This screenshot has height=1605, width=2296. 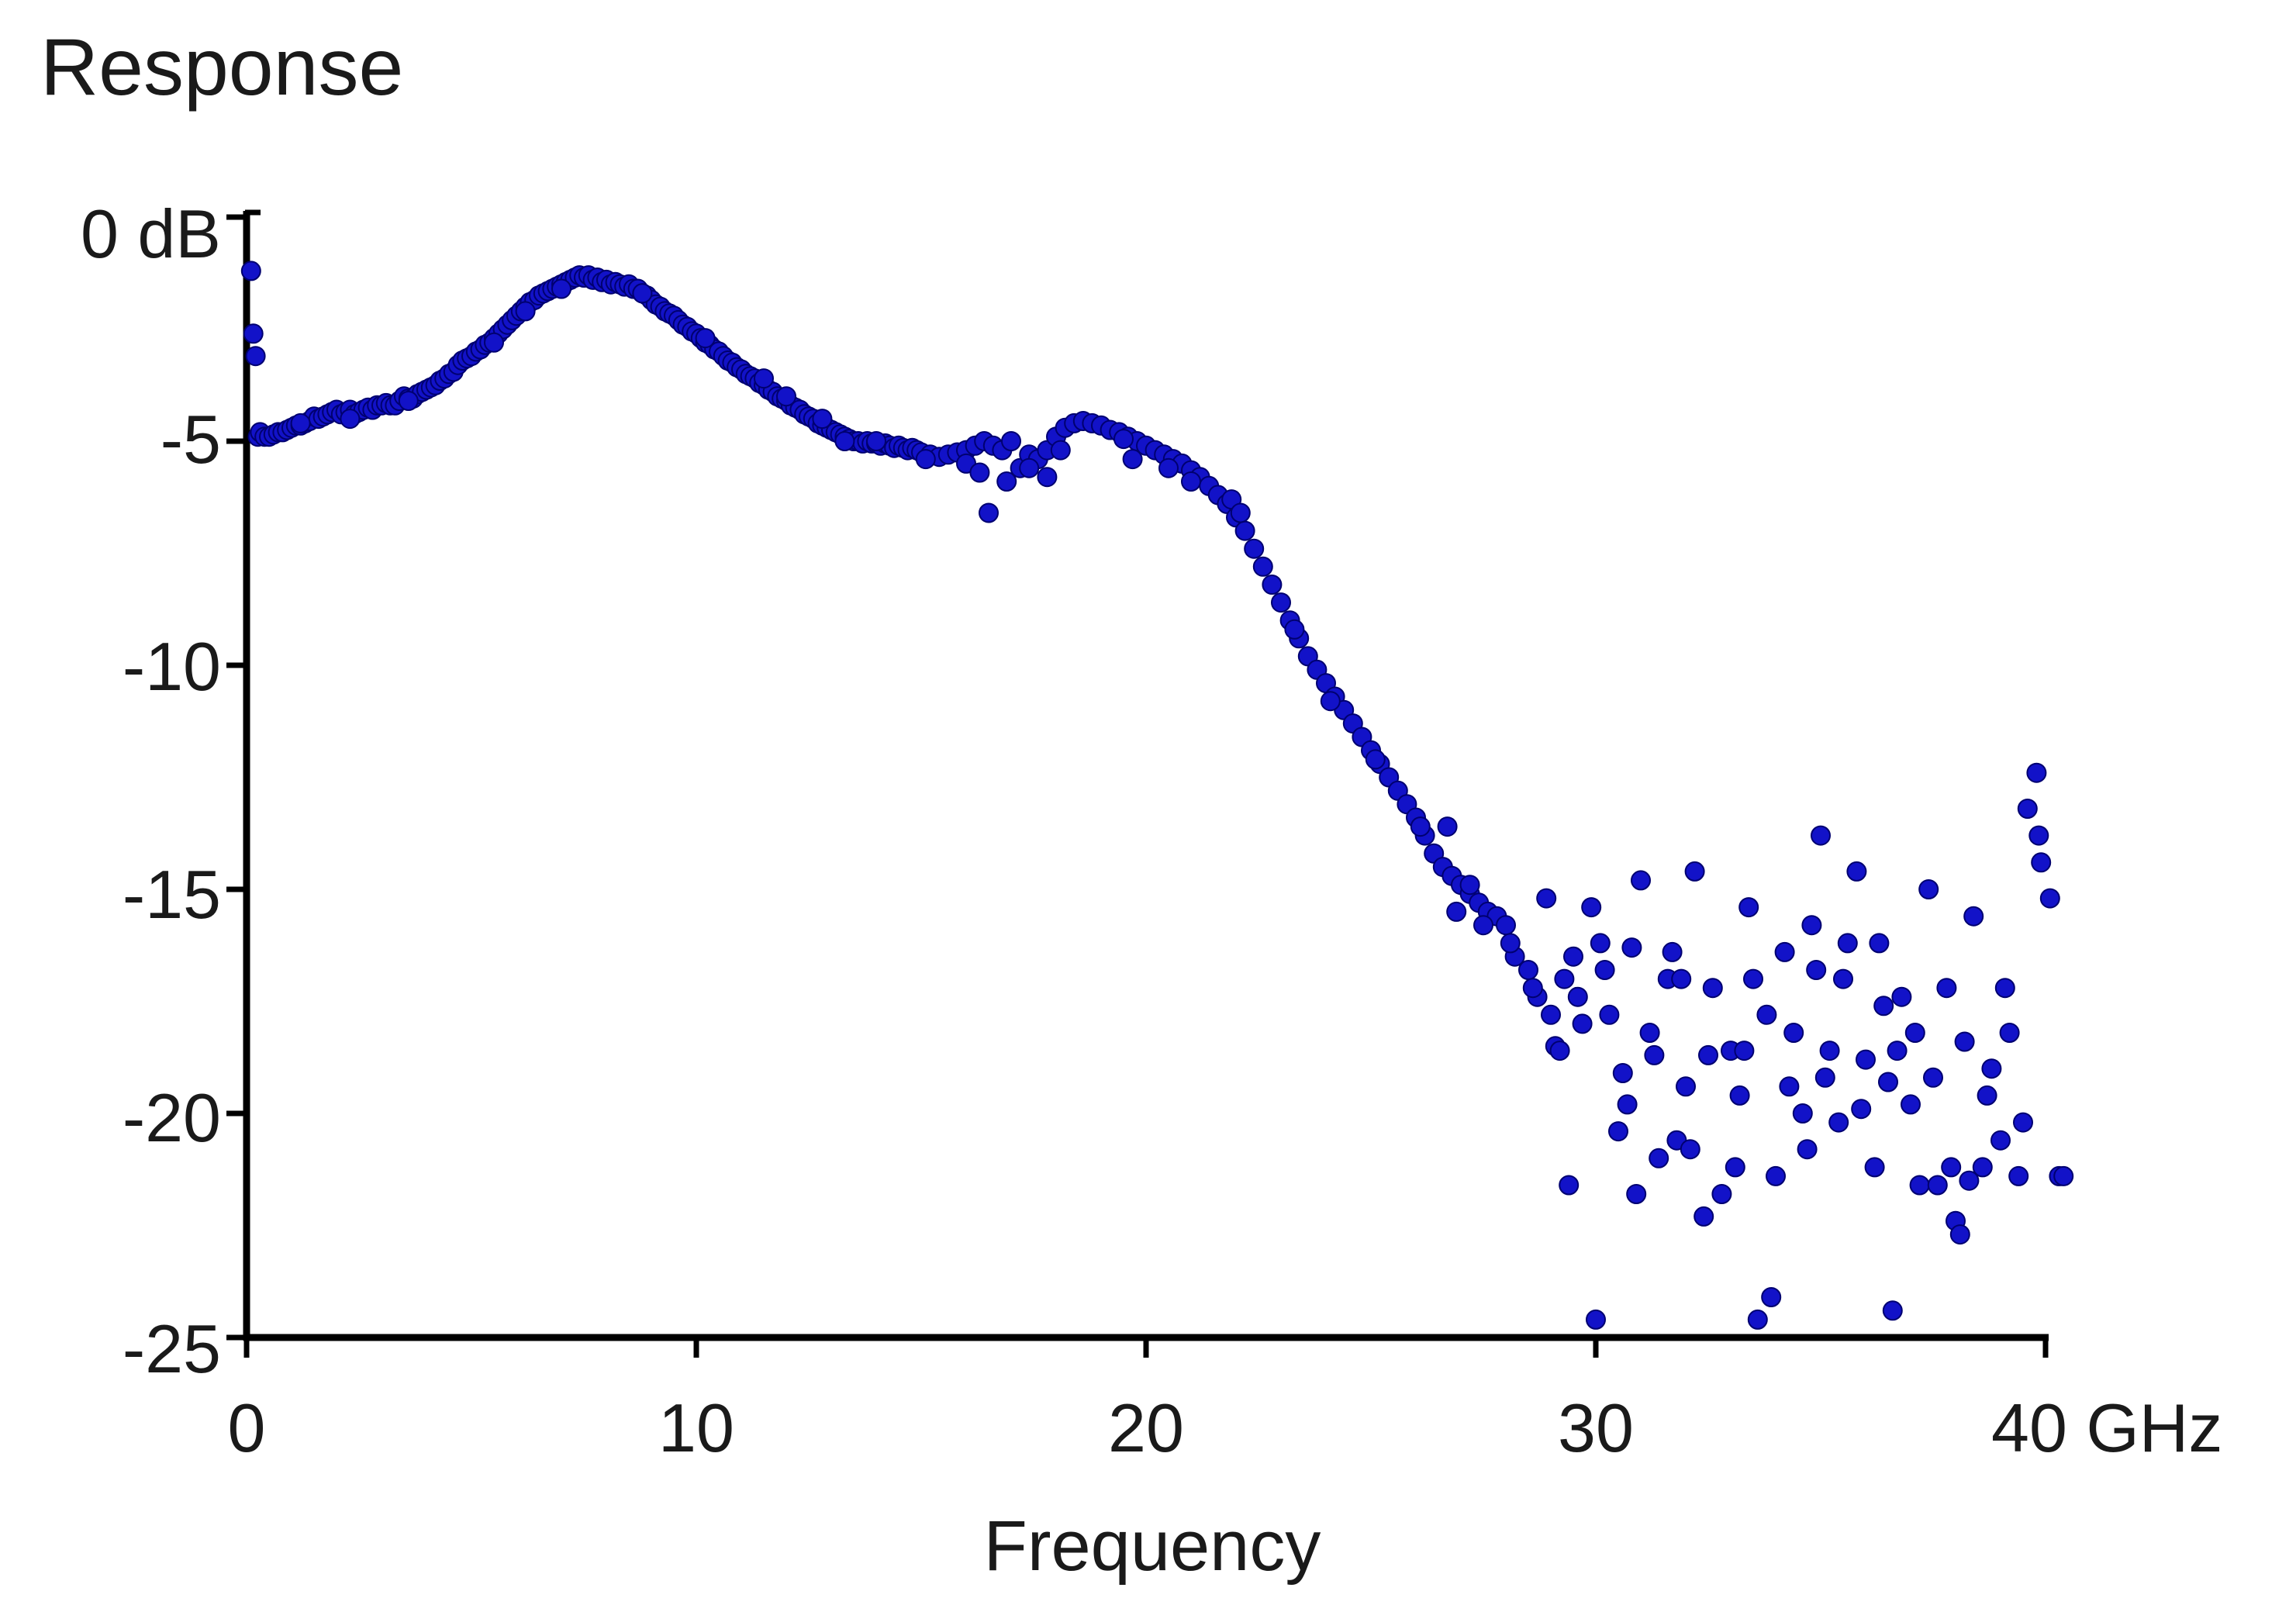 What do you see at coordinates (1146, 1427) in the screenshot?
I see `x-tick-label: 20` at bounding box center [1146, 1427].